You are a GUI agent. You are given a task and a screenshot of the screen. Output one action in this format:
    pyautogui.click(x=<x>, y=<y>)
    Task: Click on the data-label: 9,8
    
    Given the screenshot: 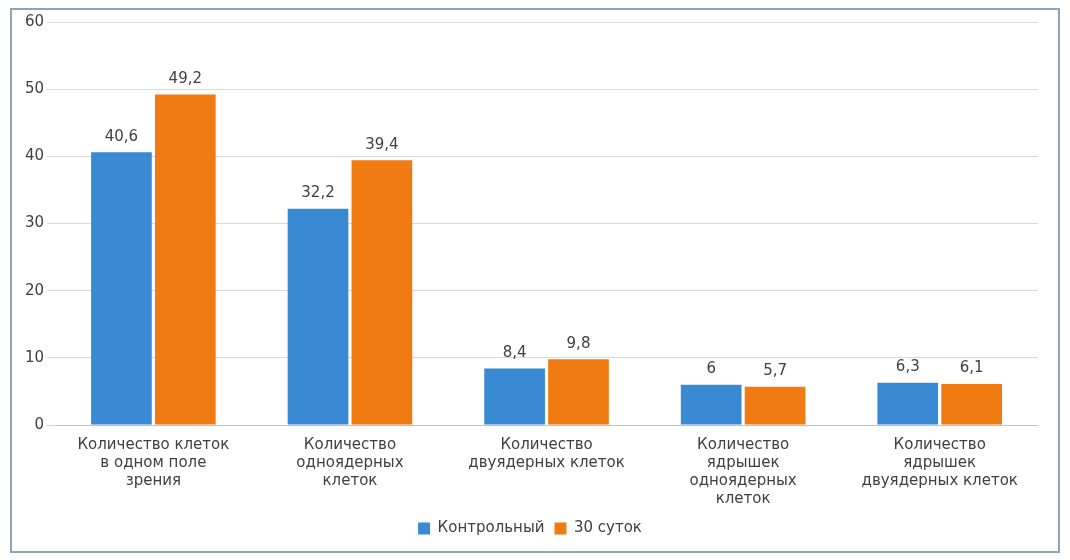 What is the action you would take?
    pyautogui.click(x=578, y=342)
    